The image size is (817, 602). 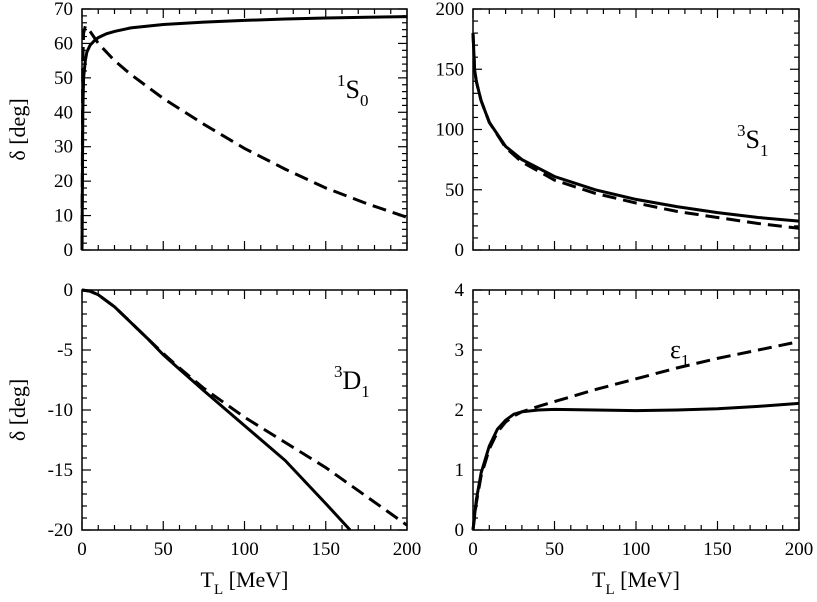 What do you see at coordinates (63, 112) in the screenshot?
I see `y-tick-label: 40` at bounding box center [63, 112].